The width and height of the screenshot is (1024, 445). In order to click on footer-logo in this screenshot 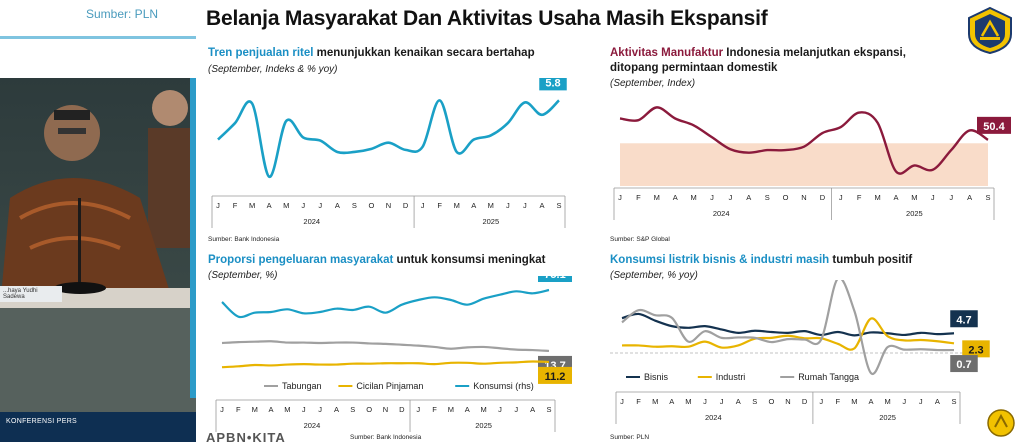, I will do `click(1001, 423)`.